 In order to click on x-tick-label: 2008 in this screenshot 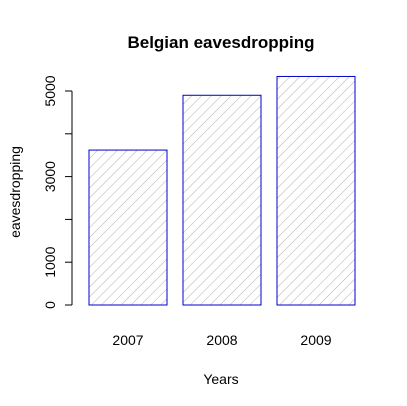, I will do `click(221, 340)`.